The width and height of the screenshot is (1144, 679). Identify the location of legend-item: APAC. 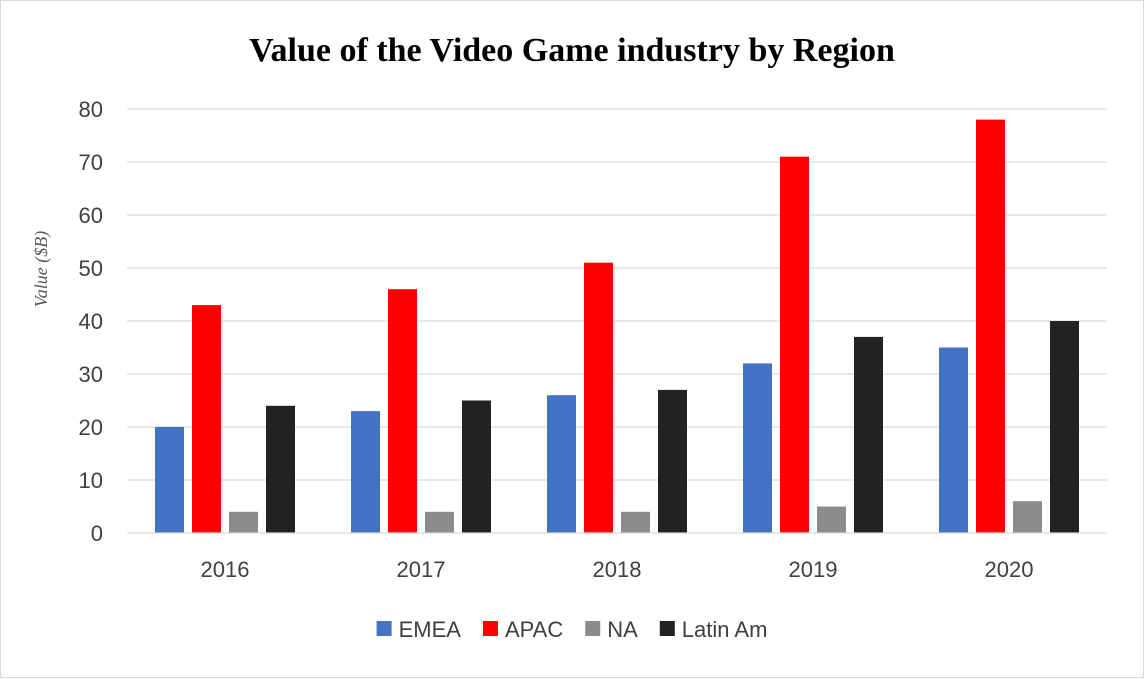
(522, 629).